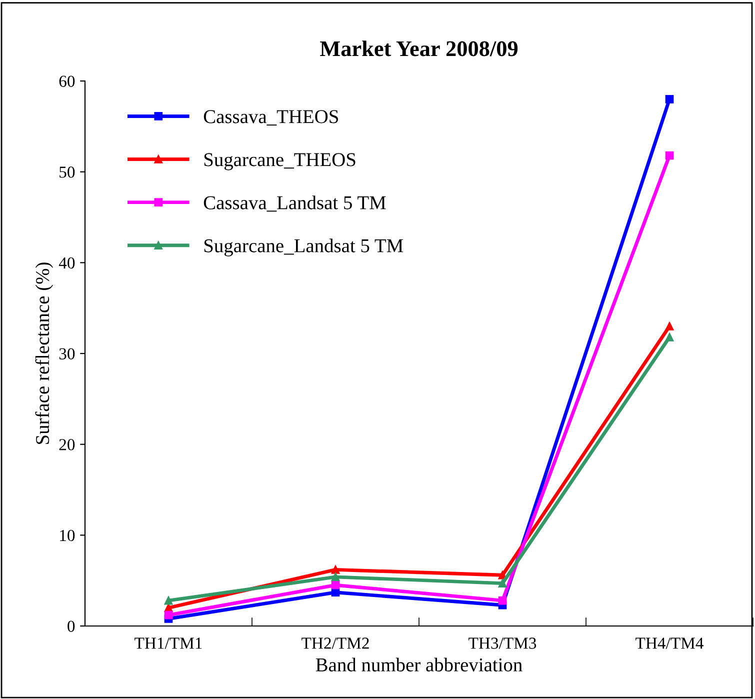  I want to click on y-tick-label: 10, so click(67, 536).